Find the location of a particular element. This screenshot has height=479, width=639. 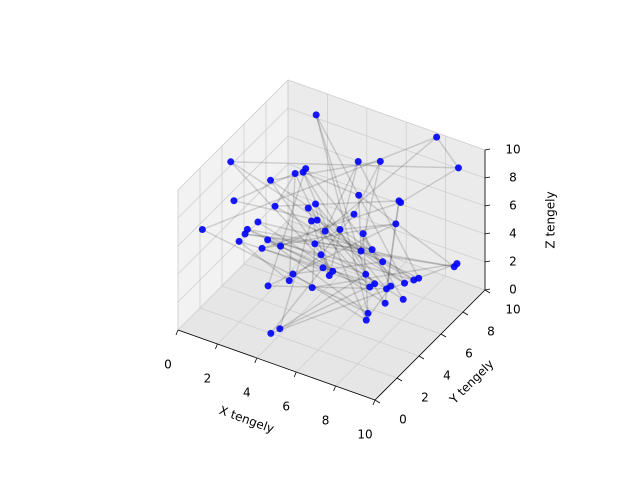

y-tick-label: 0 is located at coordinates (403, 420).